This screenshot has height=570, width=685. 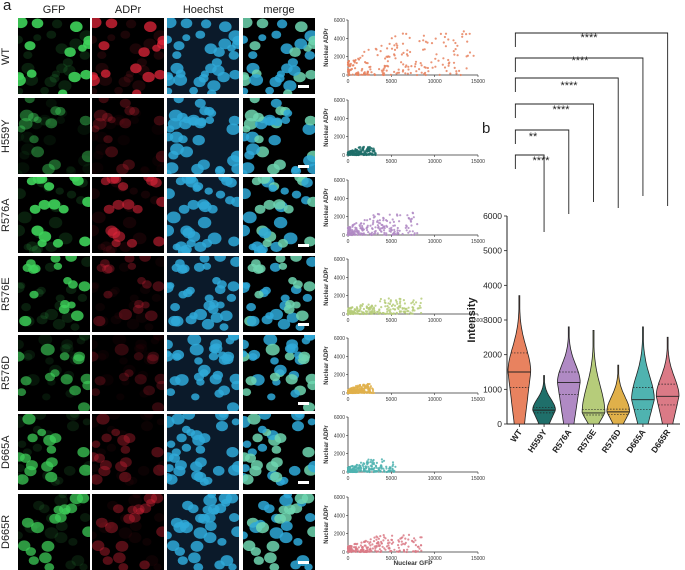 What do you see at coordinates (339, 218) in the screenshot?
I see `y-tick-label: 2000` at bounding box center [339, 218].